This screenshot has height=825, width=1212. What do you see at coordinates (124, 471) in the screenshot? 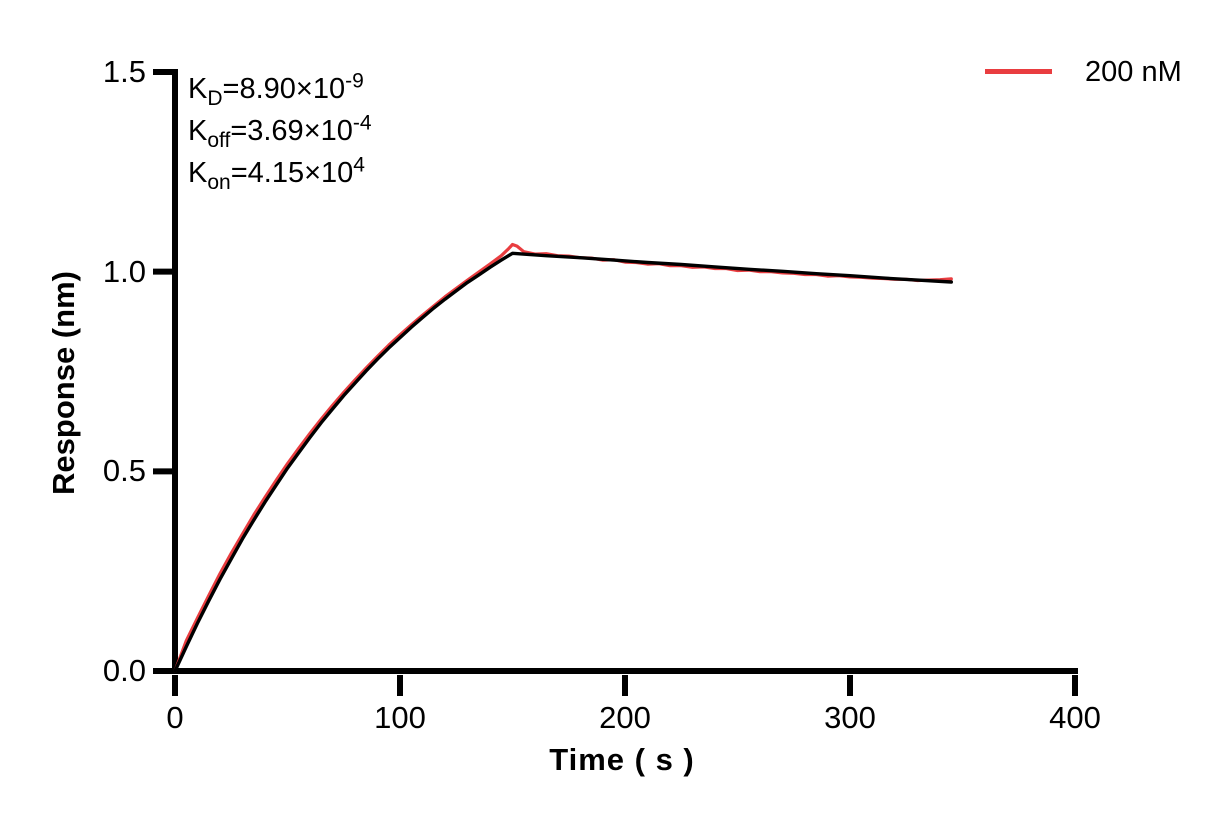
I see `y-tick-label: 0.5` at bounding box center [124, 471].